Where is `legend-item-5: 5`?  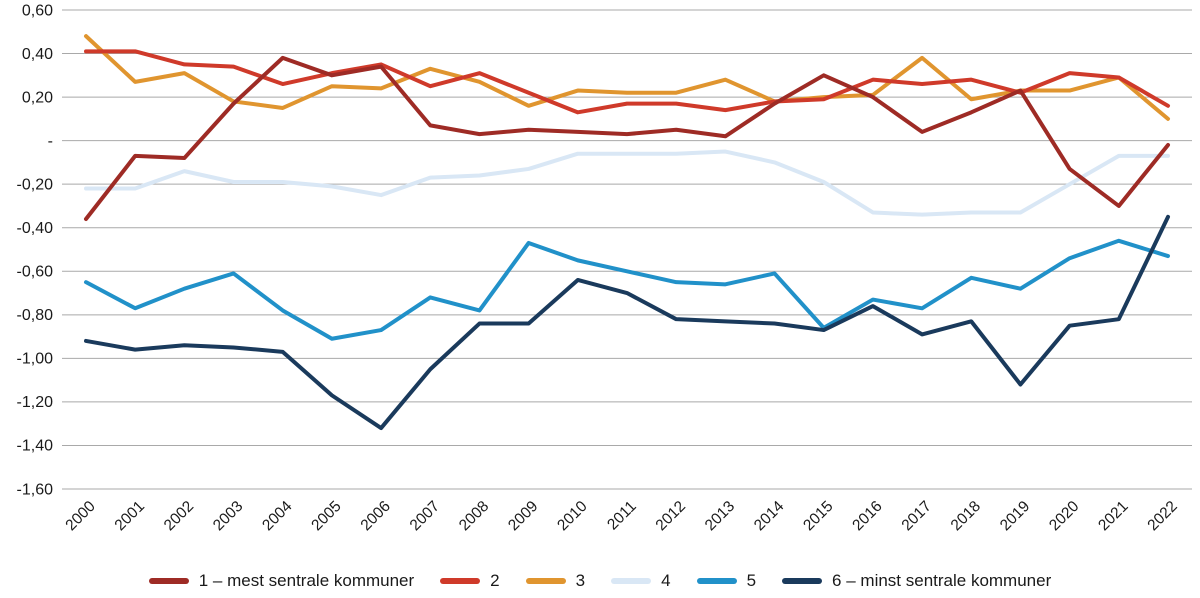
legend-item-5: 5 is located at coordinates (726, 580).